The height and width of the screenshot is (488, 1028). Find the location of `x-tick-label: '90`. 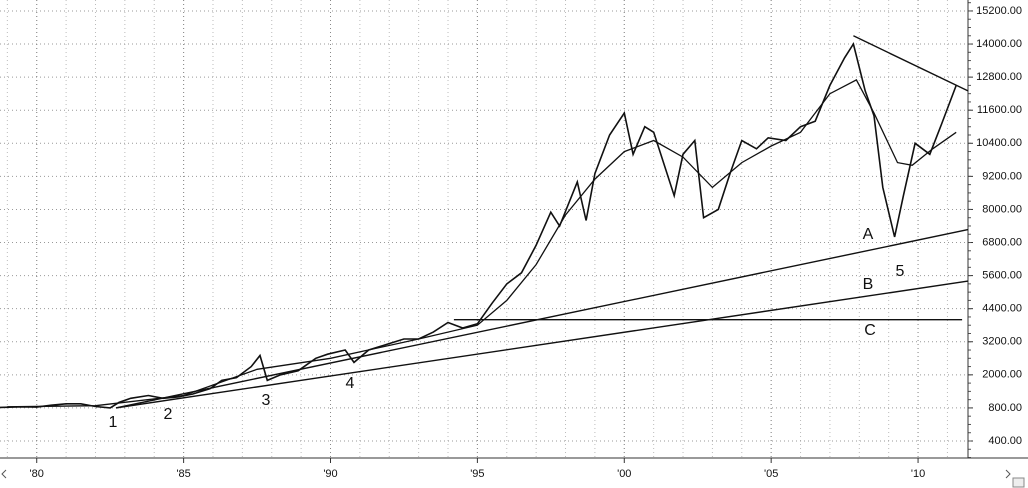

x-tick-label: '90 is located at coordinates (330, 474).